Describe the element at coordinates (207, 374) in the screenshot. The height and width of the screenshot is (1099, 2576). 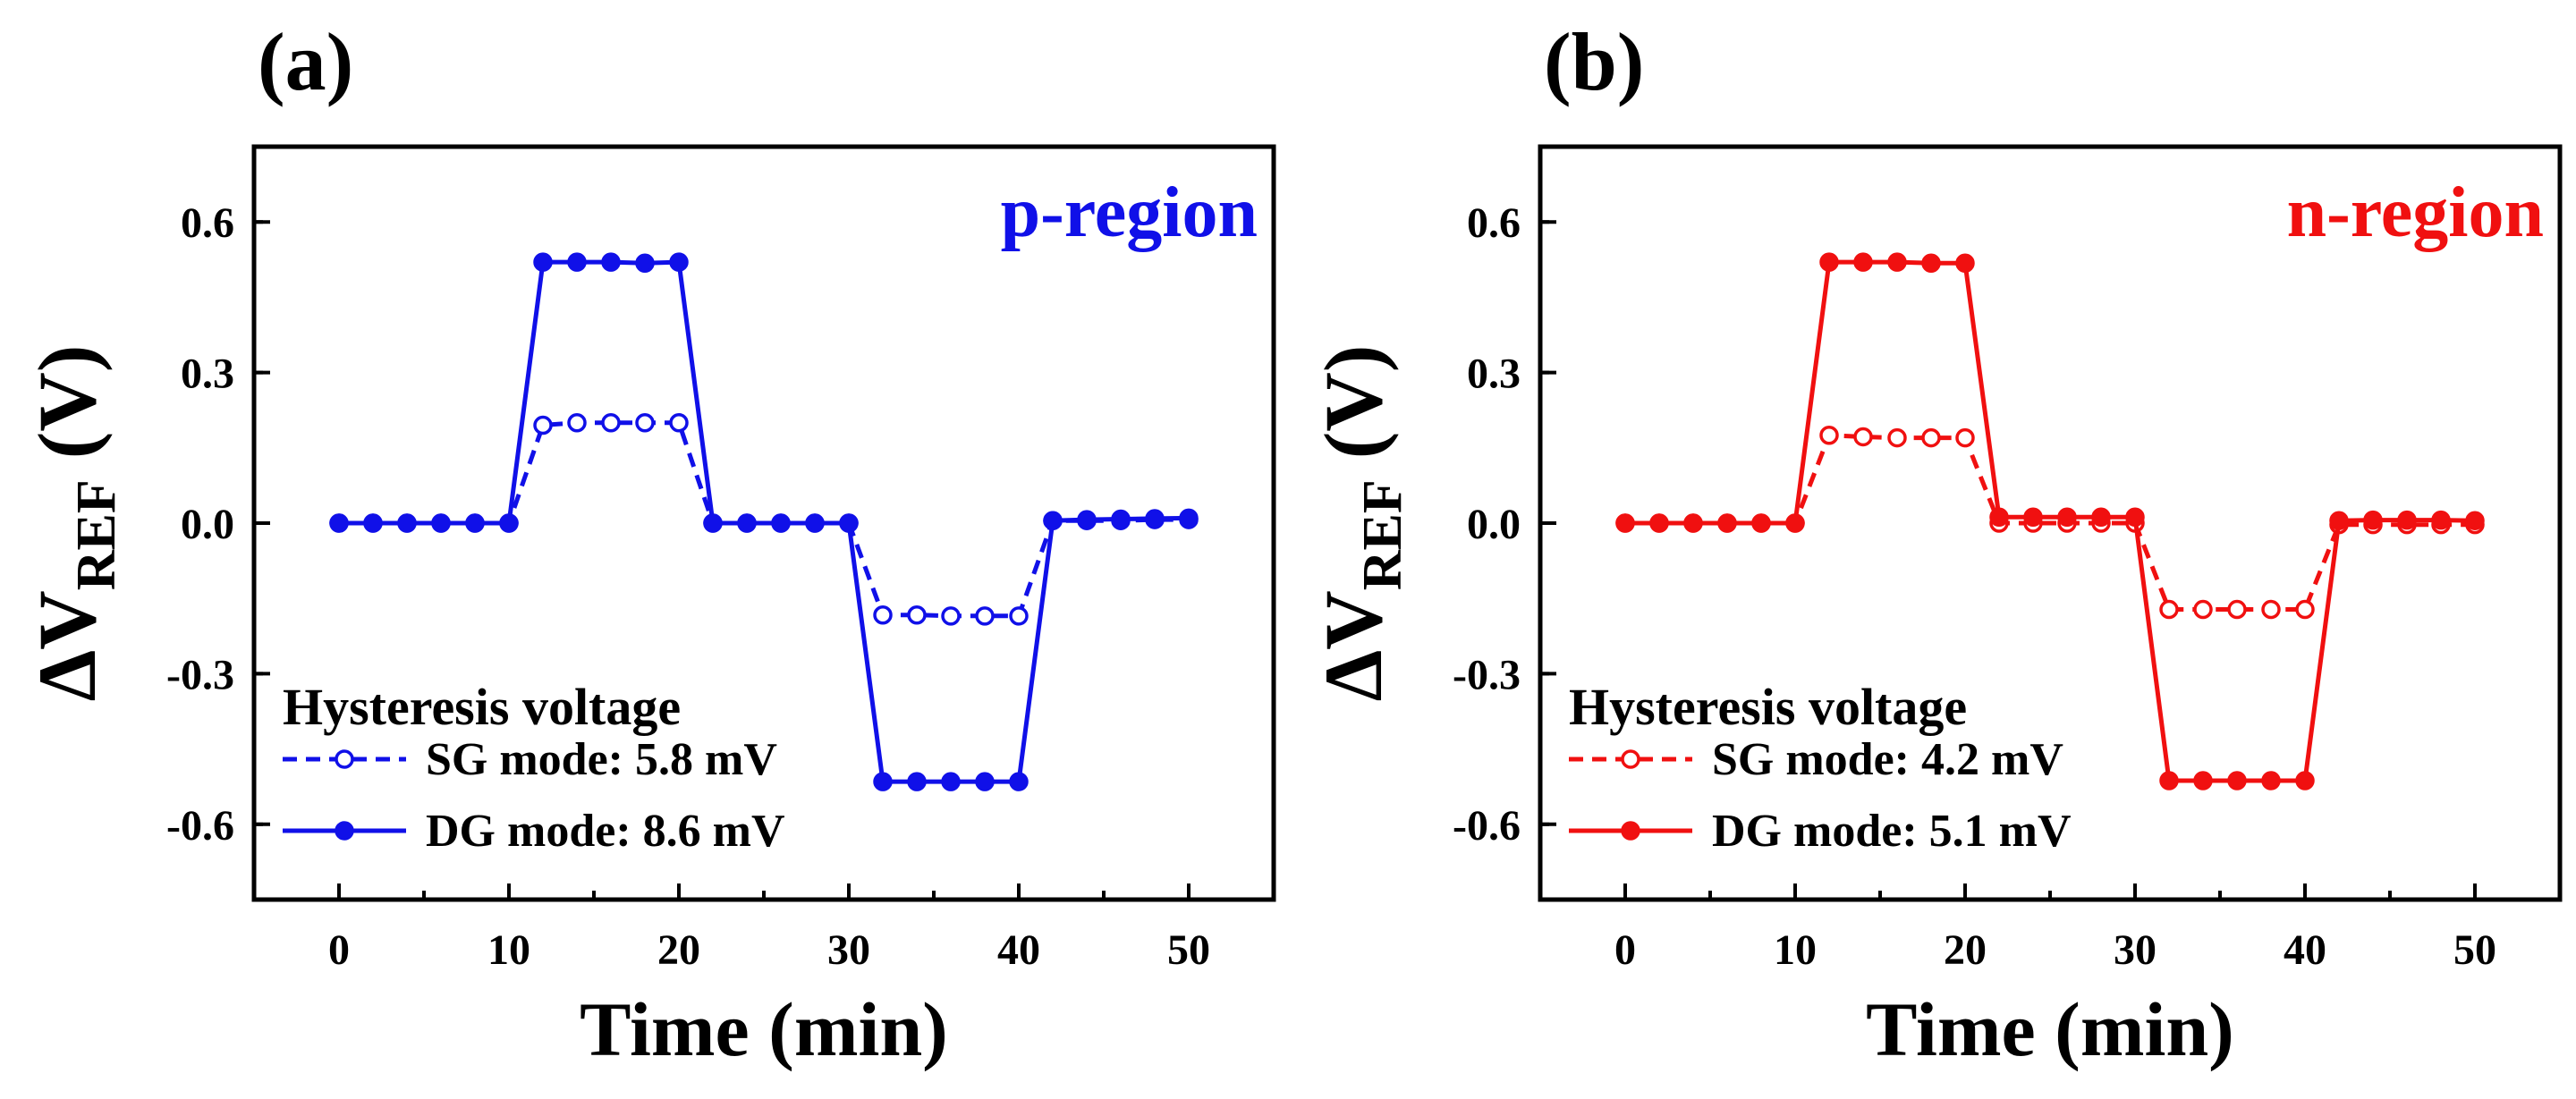
I see `y-tick-label: 0.3` at that location.